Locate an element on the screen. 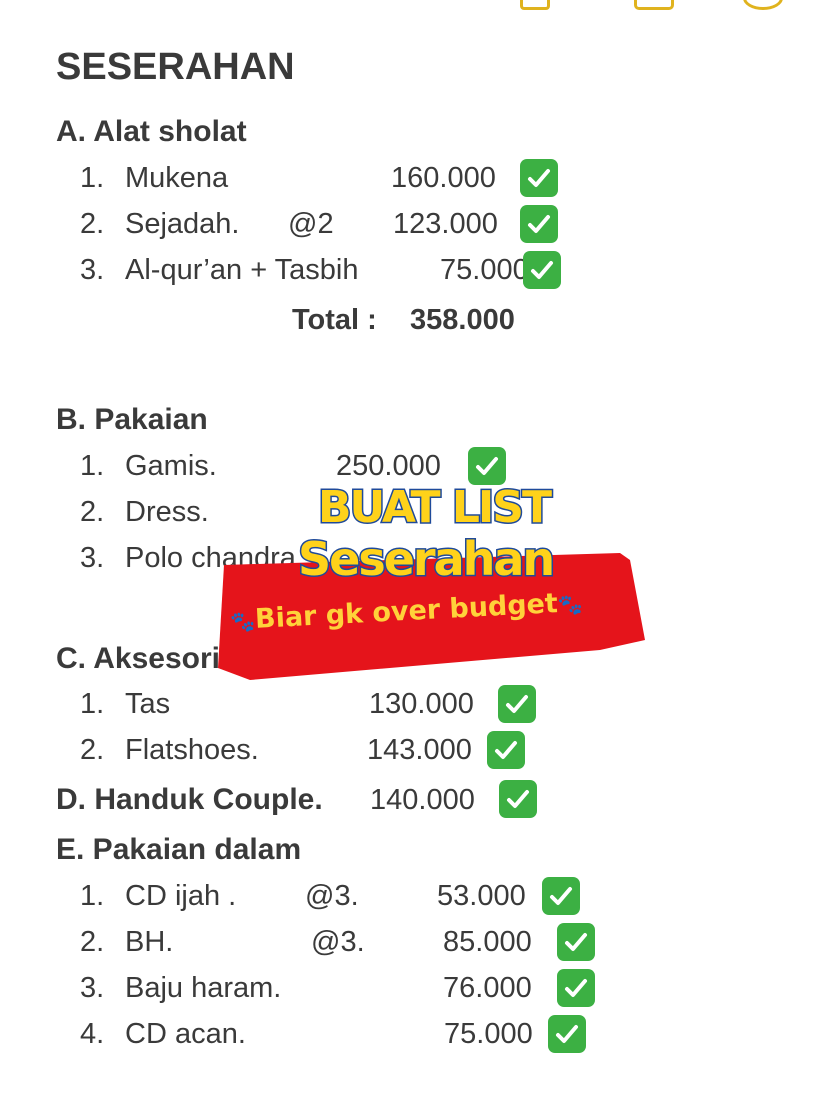  total-value: 358.000 is located at coordinates (462, 320).